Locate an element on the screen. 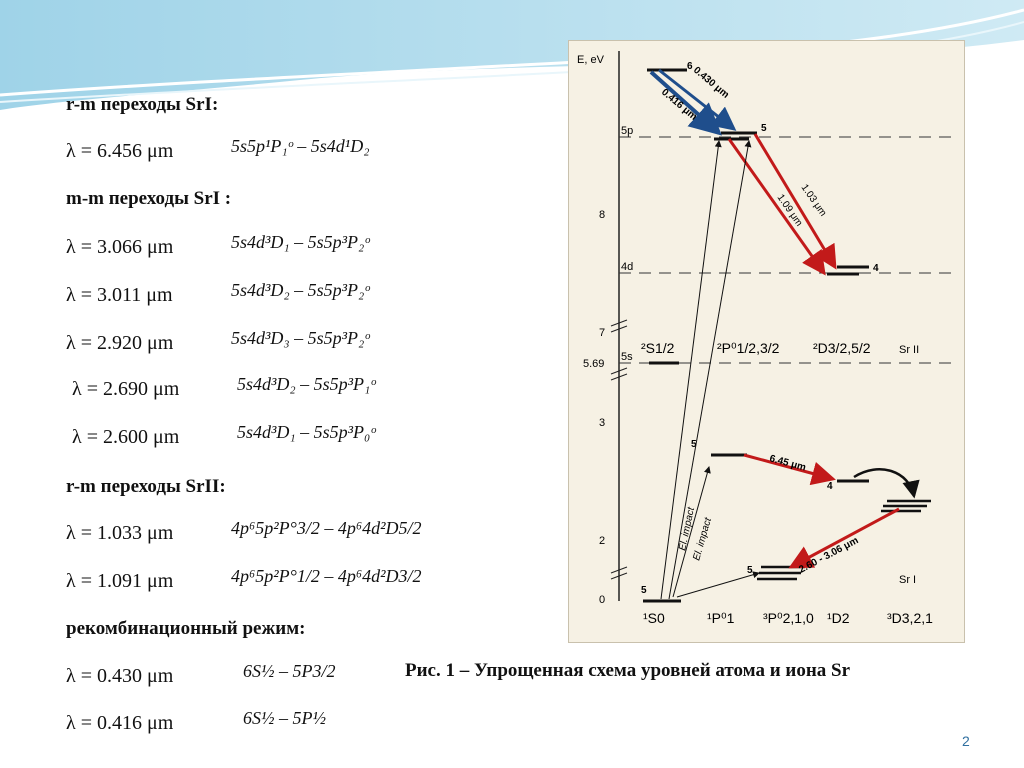  term-label: Sr II is located at coordinates (909, 350).